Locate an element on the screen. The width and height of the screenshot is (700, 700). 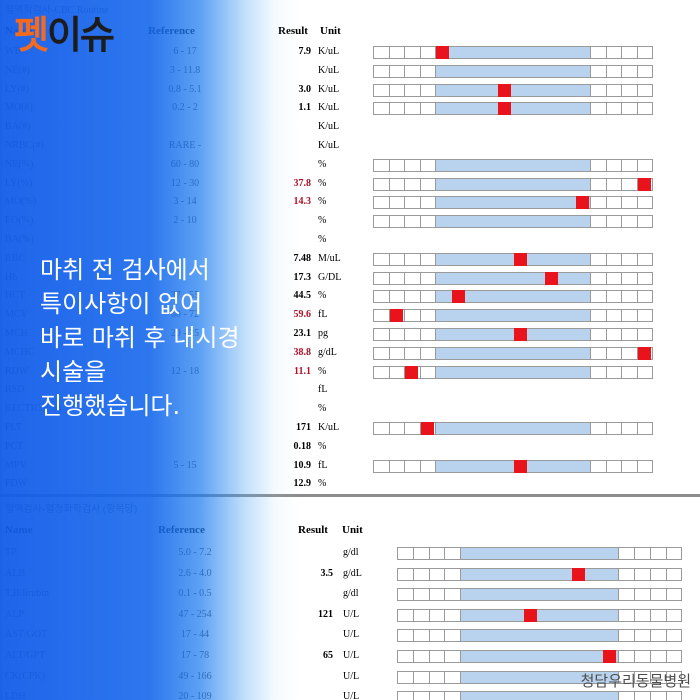
lab-test-name: ALP is located at coordinates (14, 614).